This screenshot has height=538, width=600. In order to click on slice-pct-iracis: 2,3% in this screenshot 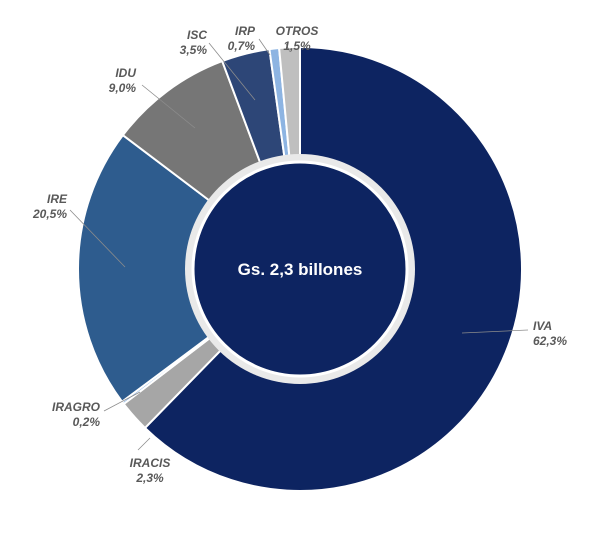, I will do `click(149, 478)`.